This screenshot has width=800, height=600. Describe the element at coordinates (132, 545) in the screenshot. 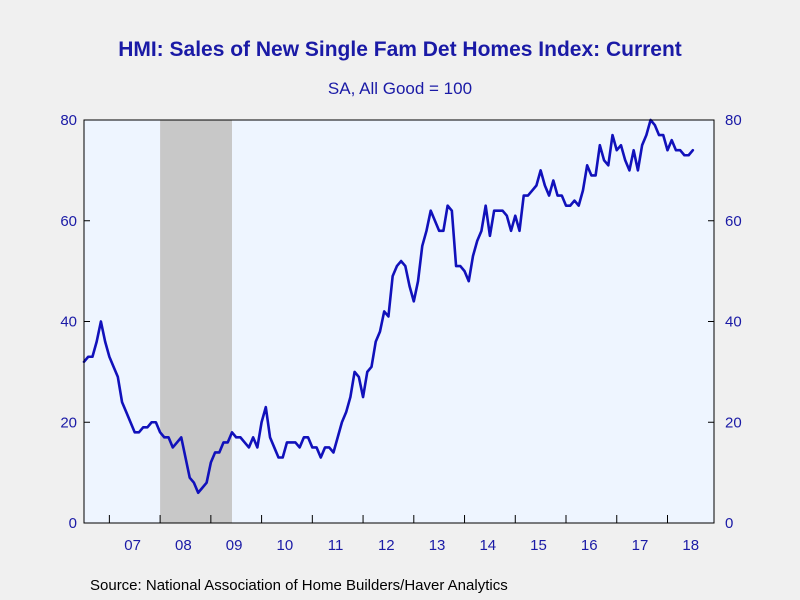

I see `x-tick-label: 07` at that location.